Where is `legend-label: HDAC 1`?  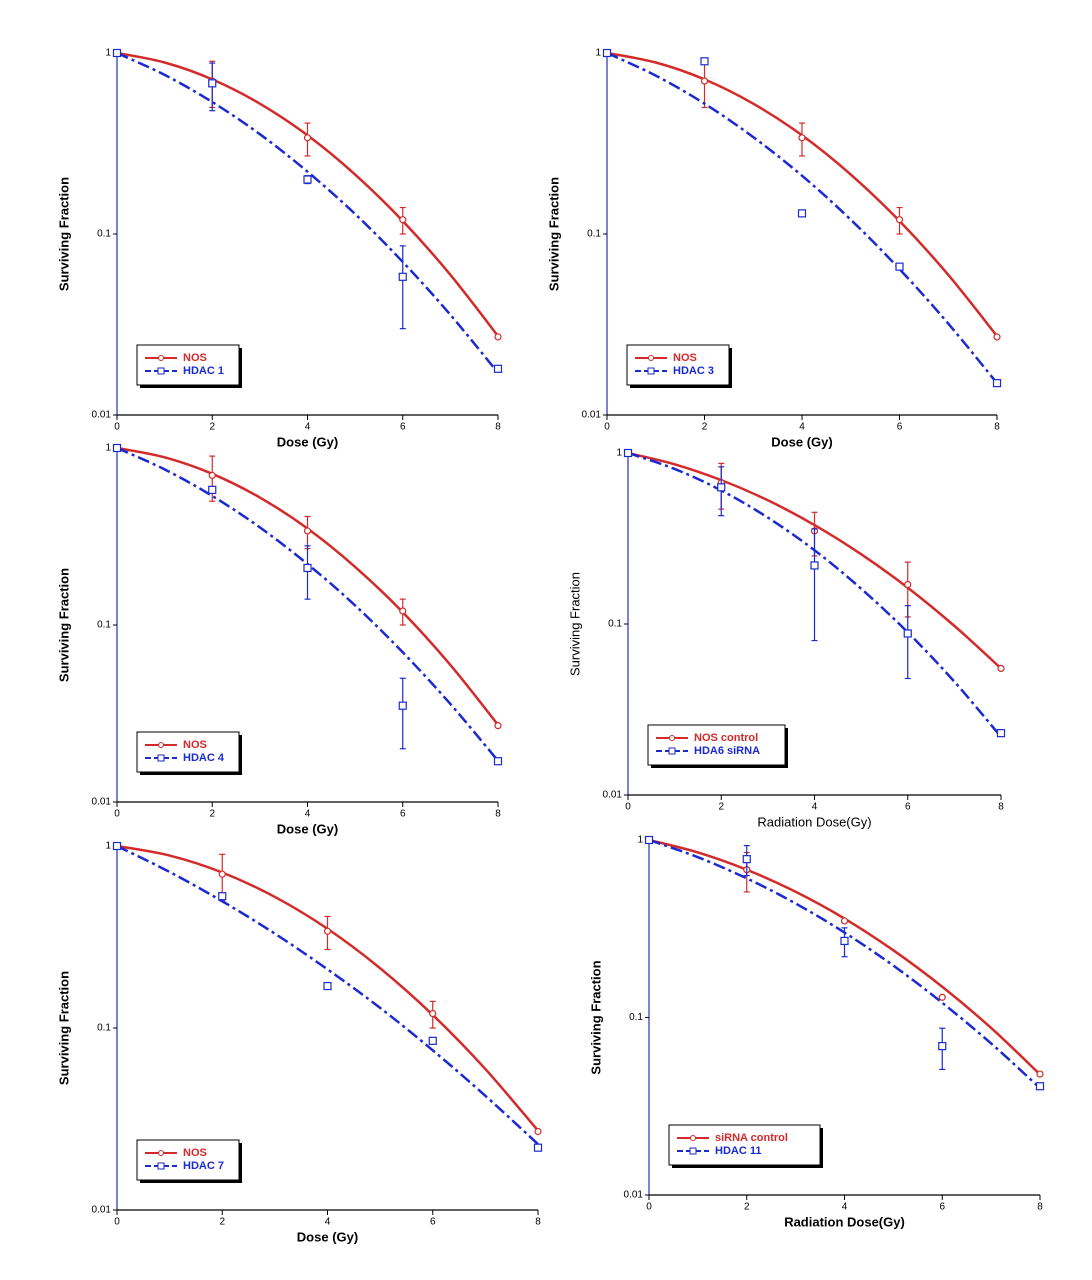
legend-label: HDAC 1 is located at coordinates (203, 371).